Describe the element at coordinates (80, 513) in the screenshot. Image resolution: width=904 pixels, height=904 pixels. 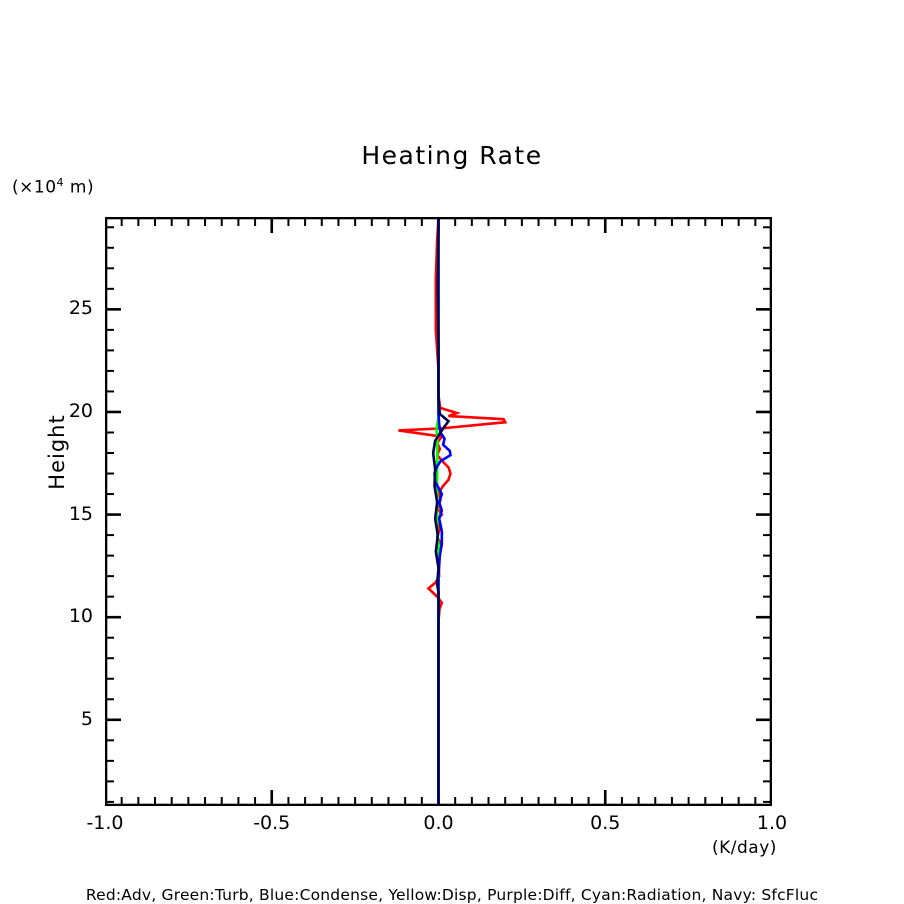
I see `y-tick-label: 15` at that location.